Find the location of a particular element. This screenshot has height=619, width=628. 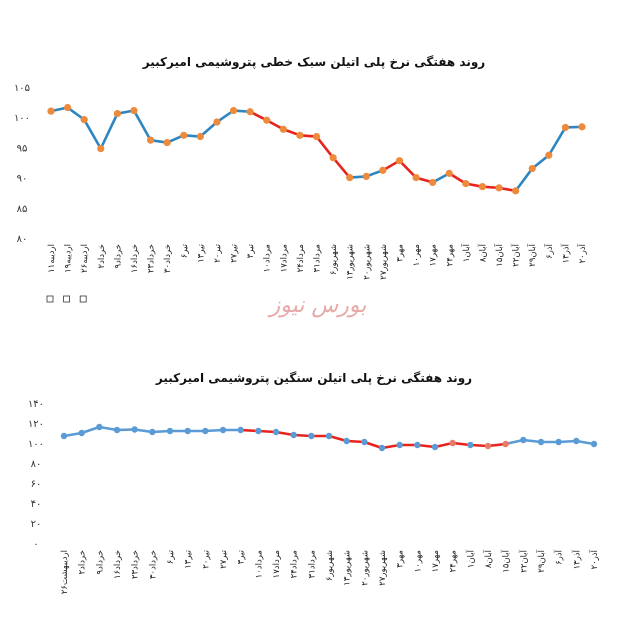

chart-2-x-tick-label: ۲۰آذر is located at coordinates (594, 559).